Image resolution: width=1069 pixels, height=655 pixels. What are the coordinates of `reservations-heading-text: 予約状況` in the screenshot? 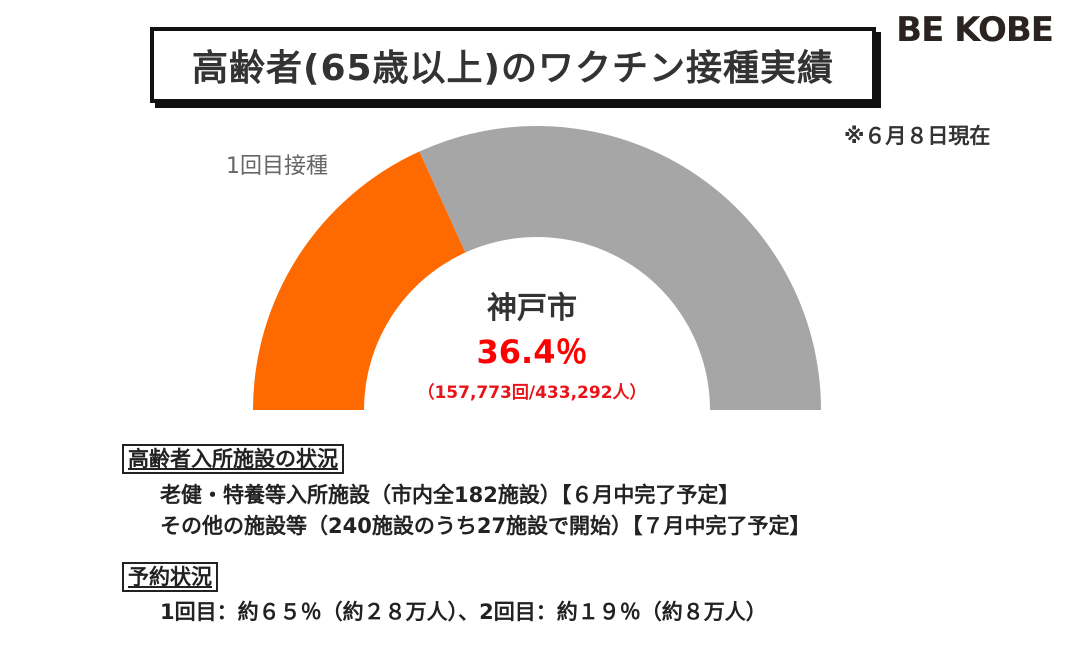 It's located at (170, 577).